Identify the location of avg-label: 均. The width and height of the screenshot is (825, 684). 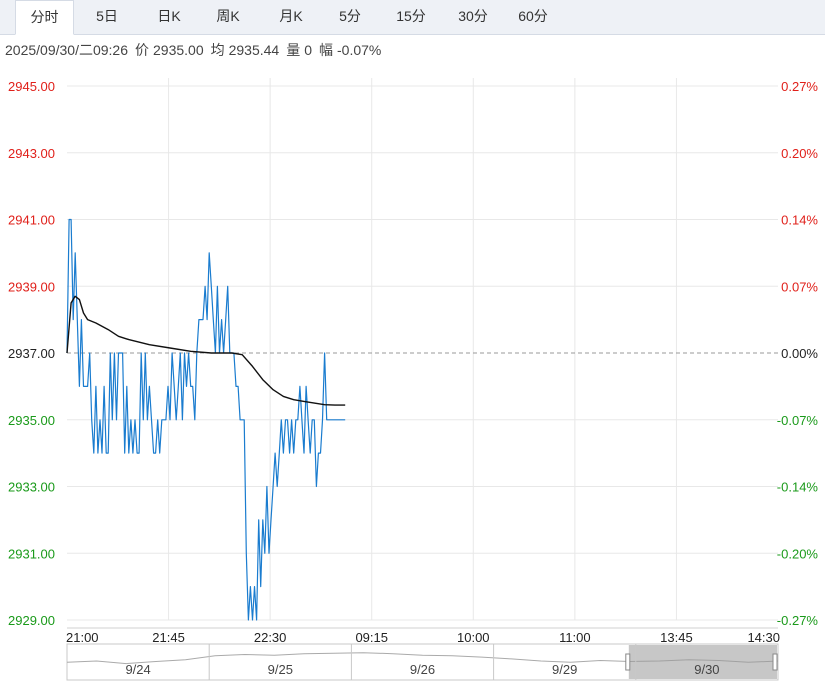
(217, 50).